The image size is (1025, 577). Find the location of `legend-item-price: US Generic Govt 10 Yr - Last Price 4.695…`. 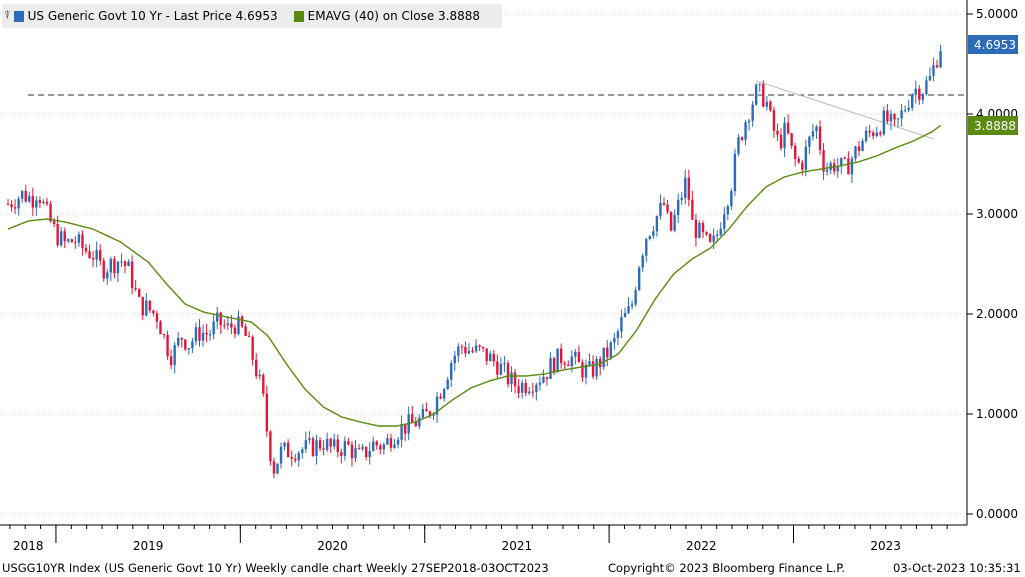

legend-item-price: US Generic Govt 10 Yr - Last Price 4.695… is located at coordinates (145, 16).